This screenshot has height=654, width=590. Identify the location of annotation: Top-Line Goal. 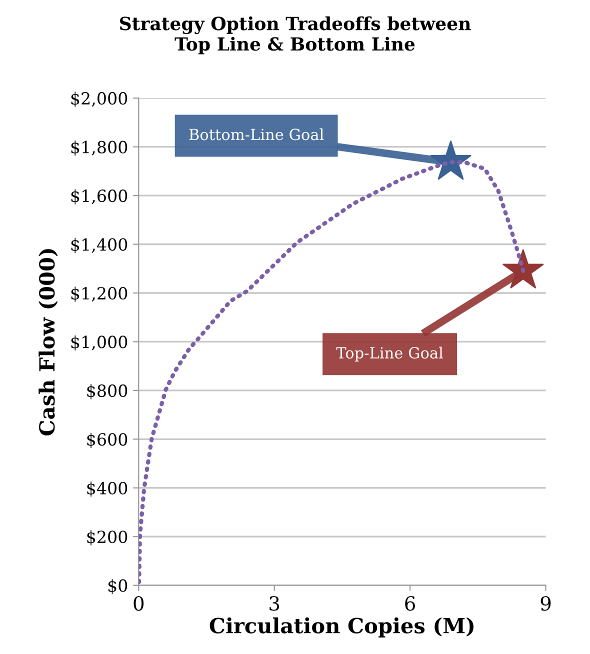
(389, 354).